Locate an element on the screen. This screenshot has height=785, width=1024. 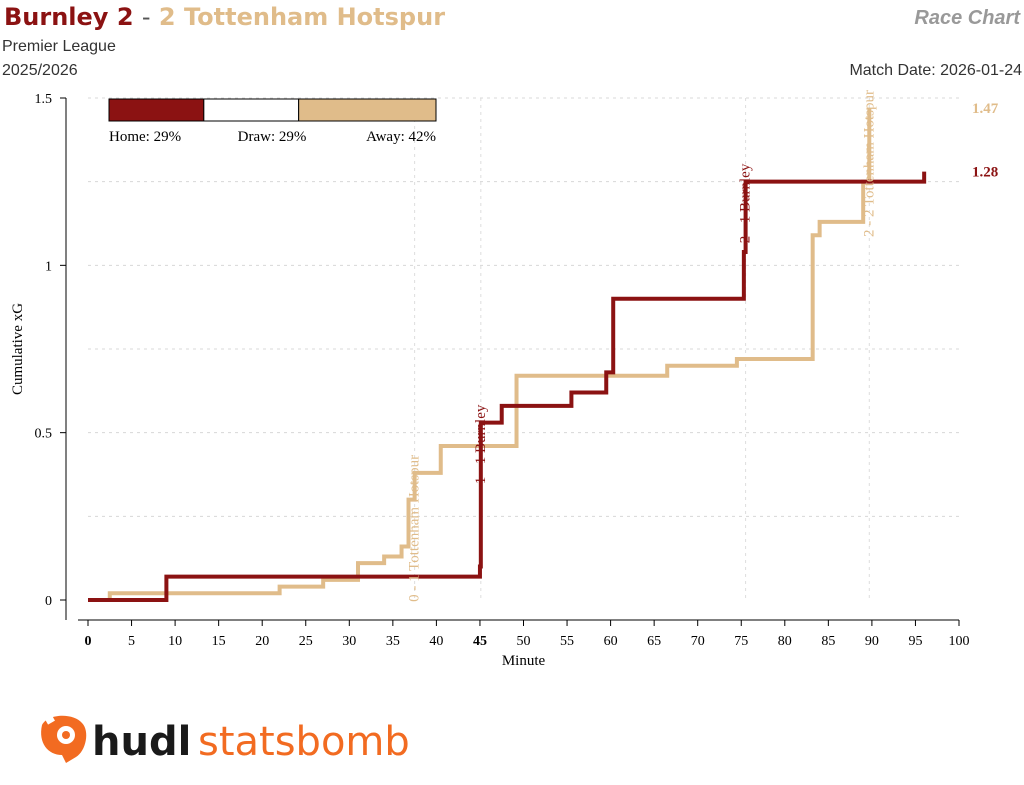
x-tick-label: 15 is located at coordinates (219, 641).